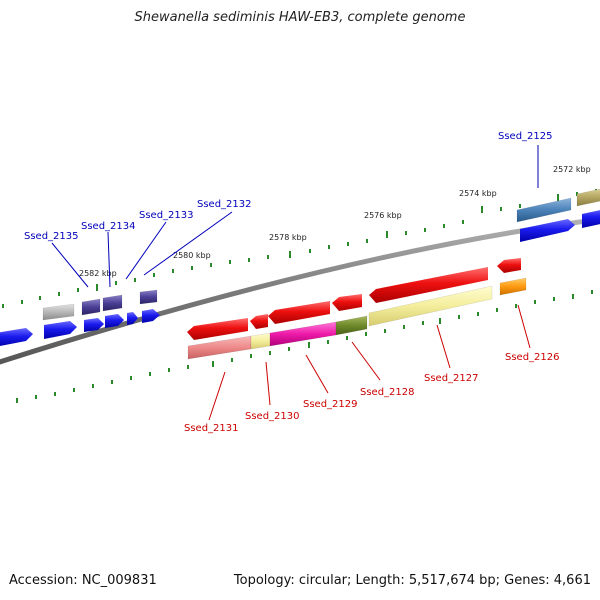  I want to click on gene-label-ssed-2129: Ssed_2129, so click(330, 404).